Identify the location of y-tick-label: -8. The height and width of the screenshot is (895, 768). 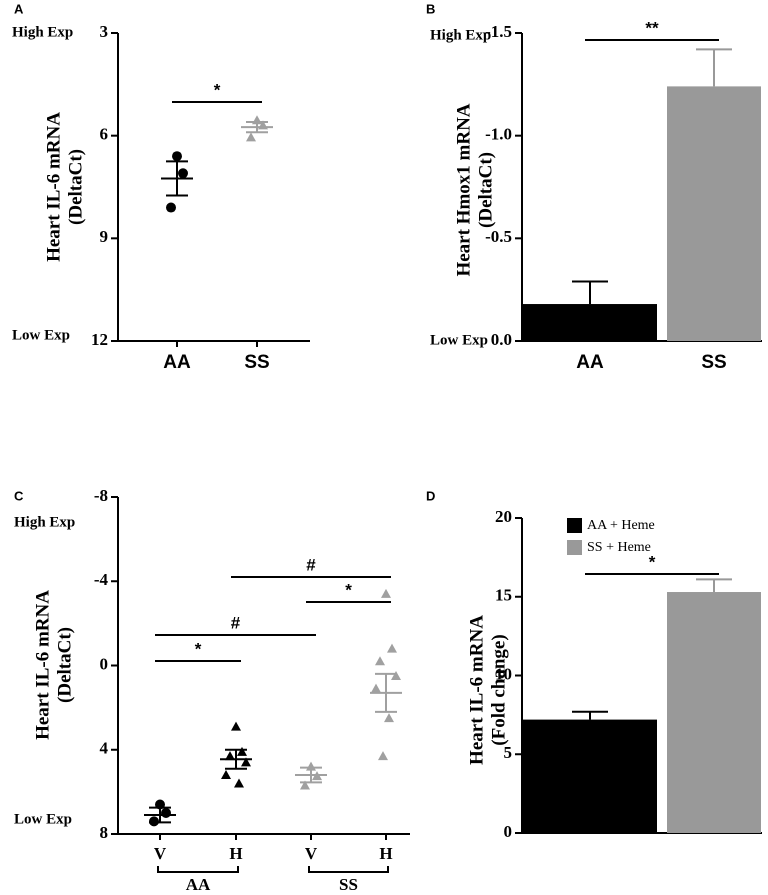
(101, 495).